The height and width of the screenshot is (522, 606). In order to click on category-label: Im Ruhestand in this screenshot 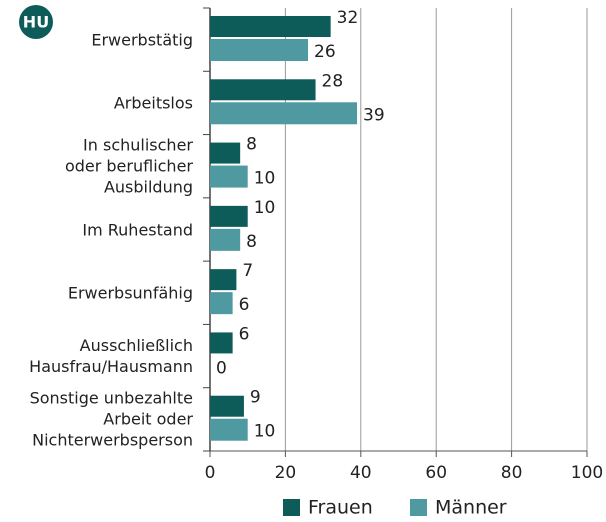, I will do `click(137, 229)`.